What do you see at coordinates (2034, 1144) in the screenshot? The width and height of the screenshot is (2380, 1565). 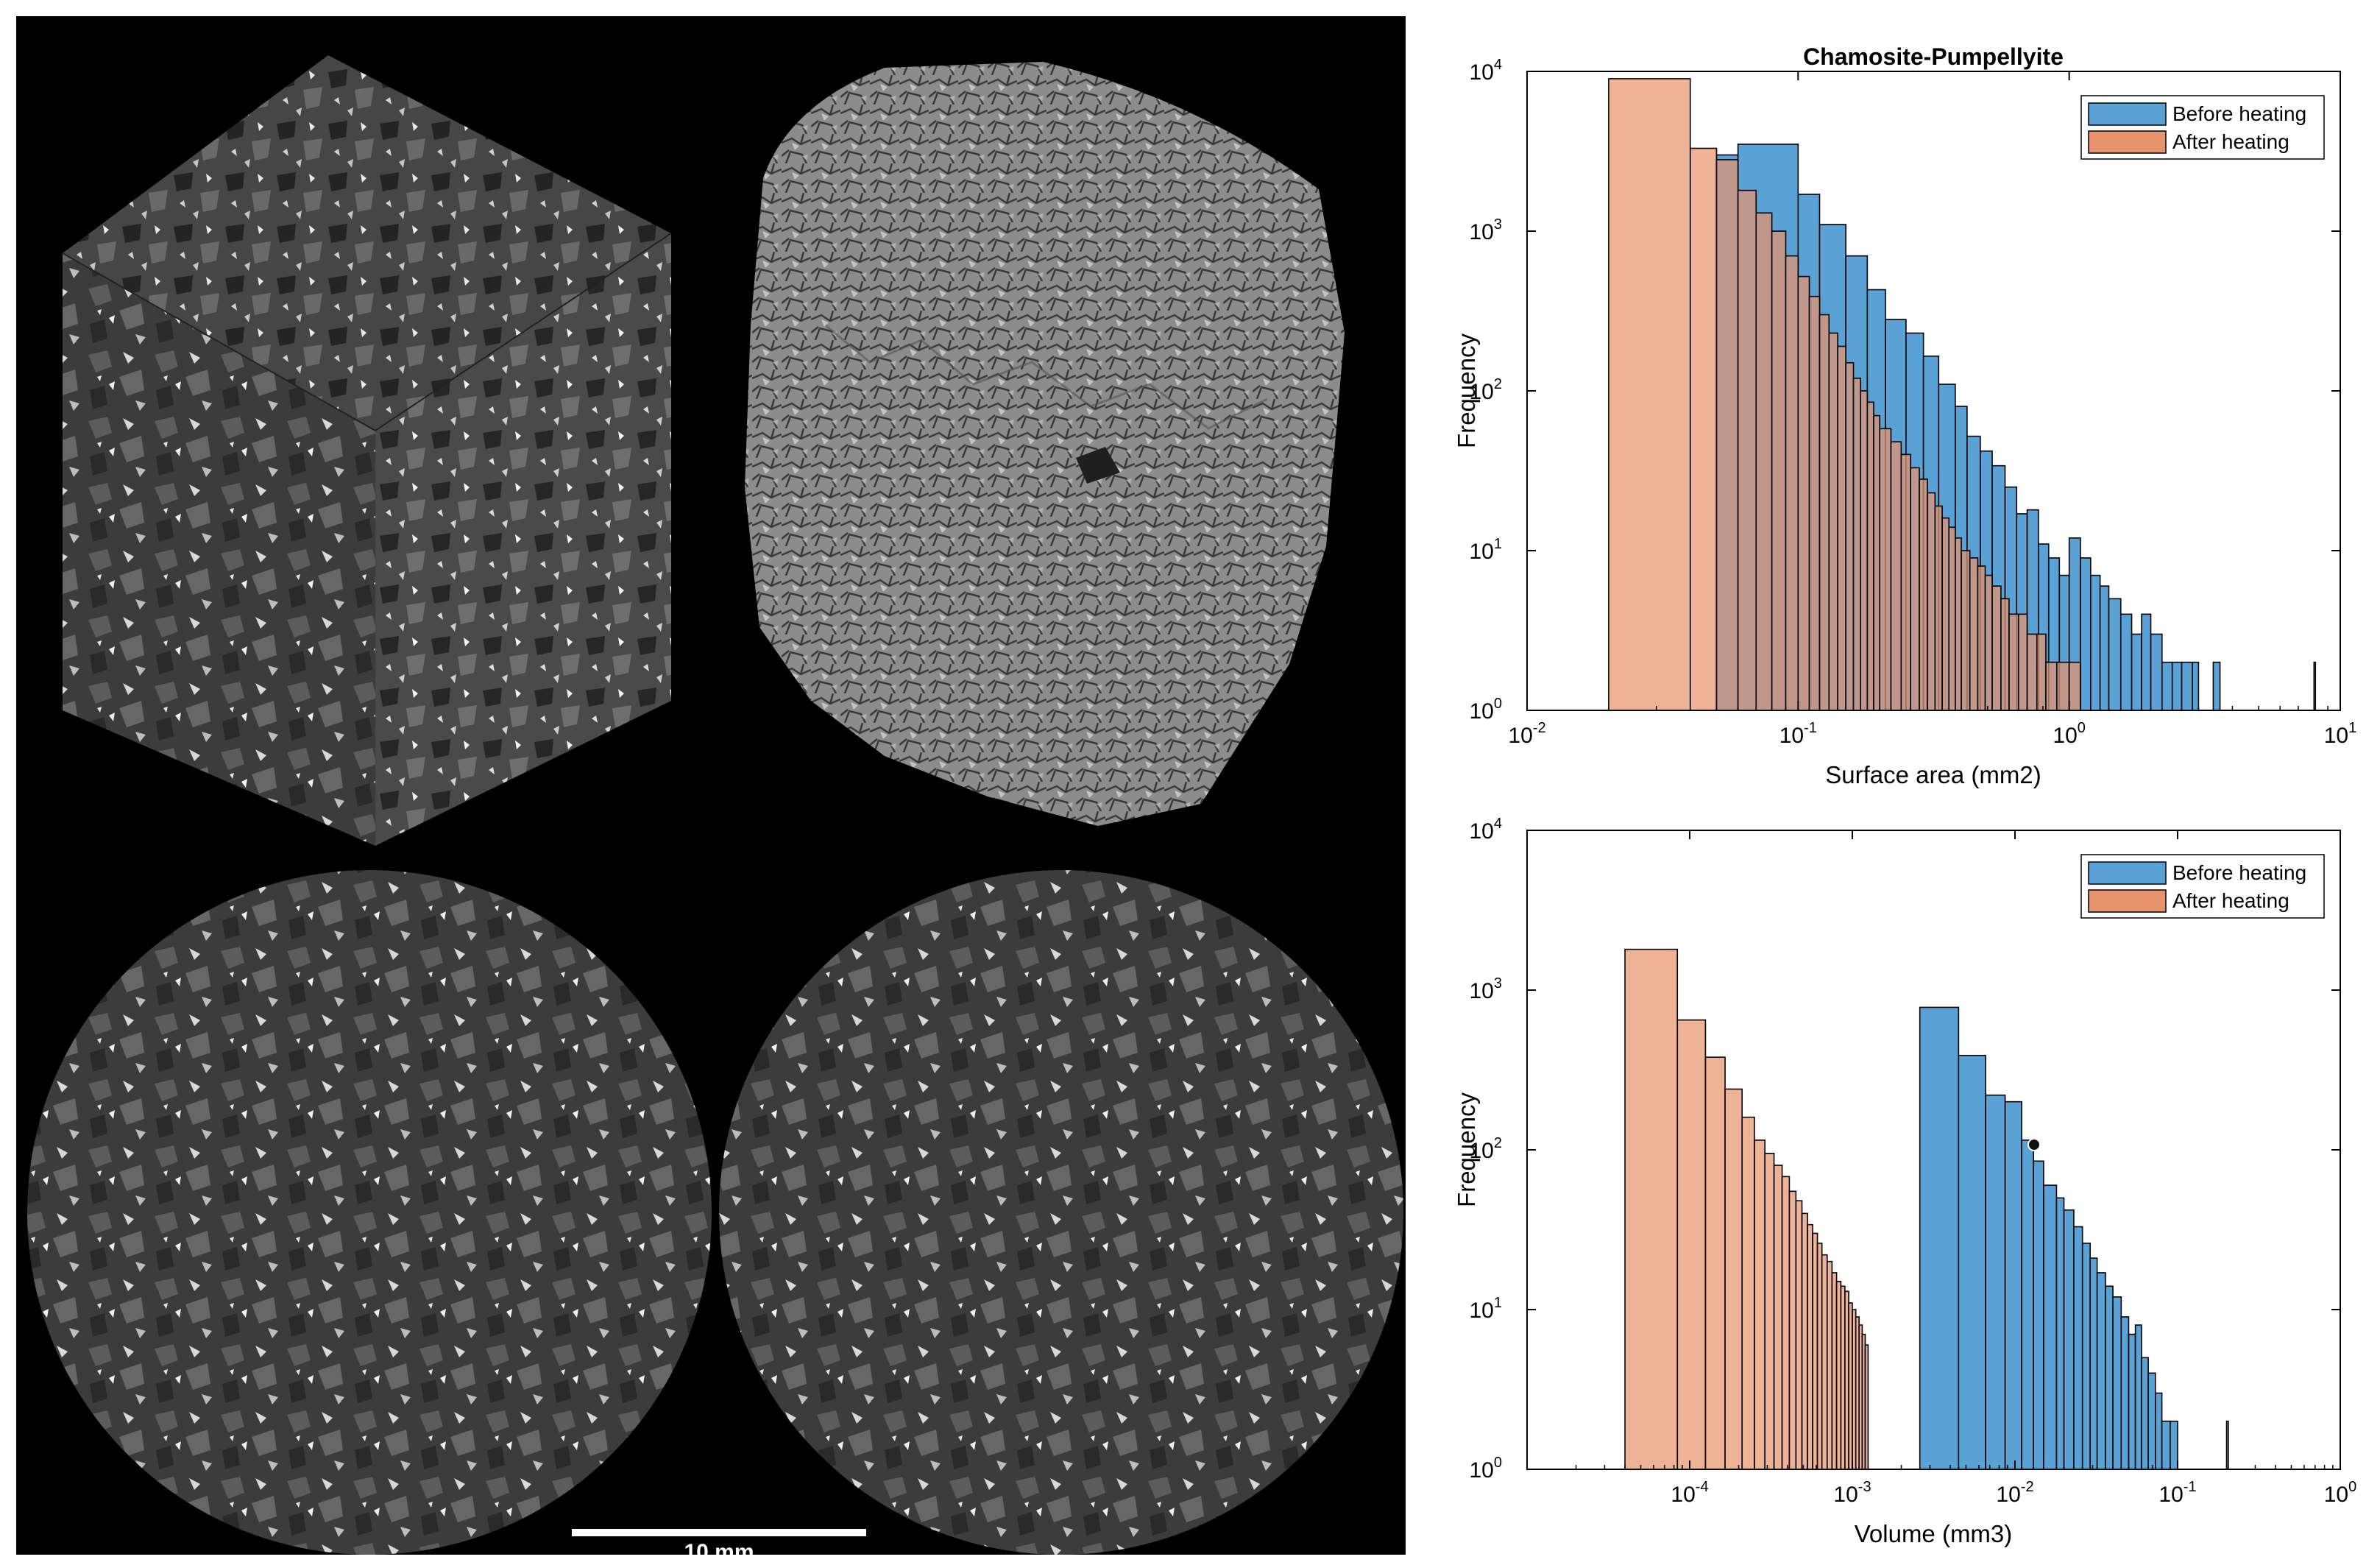 I see `data-point-marker` at bounding box center [2034, 1144].